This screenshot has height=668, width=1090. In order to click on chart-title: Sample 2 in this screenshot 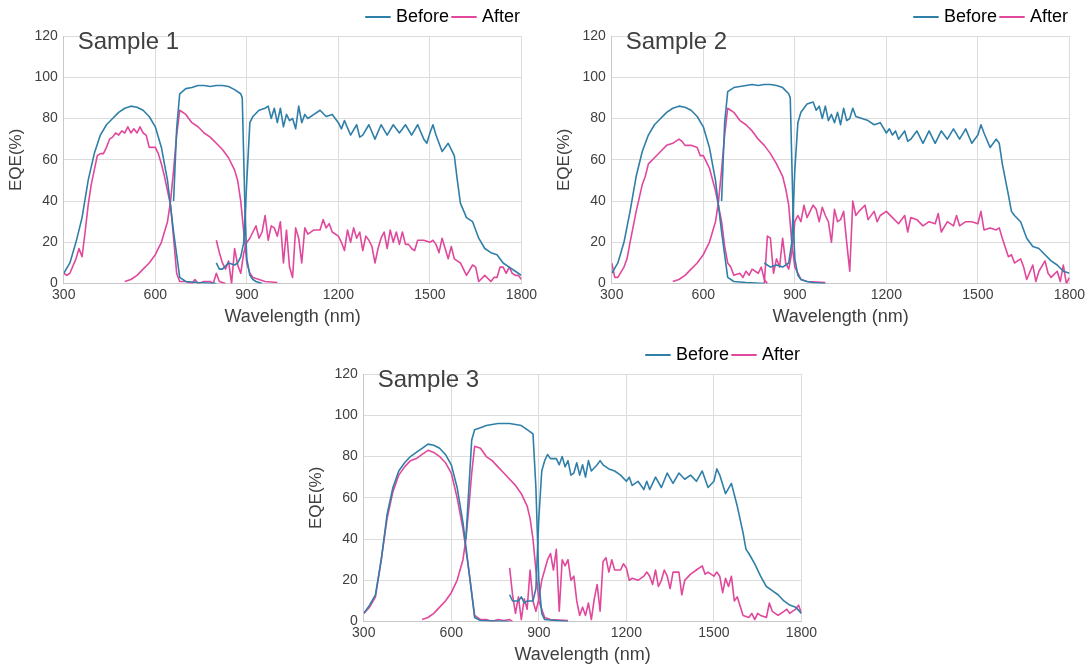, I will do `click(676, 40)`.